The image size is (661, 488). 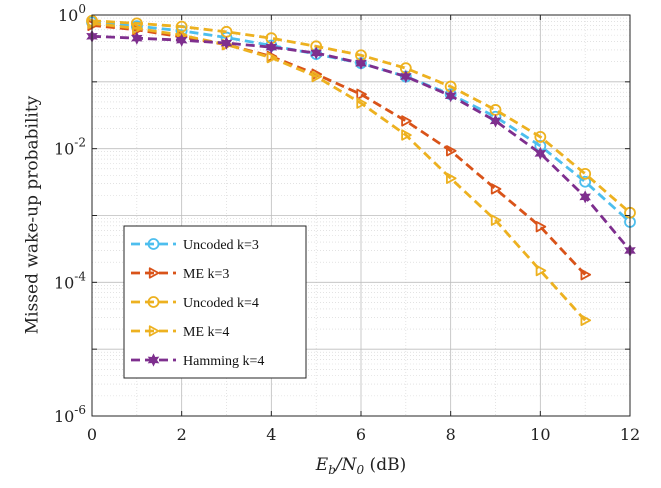 I want to click on legend-entry: Uncoded k=4, so click(x=195, y=303).